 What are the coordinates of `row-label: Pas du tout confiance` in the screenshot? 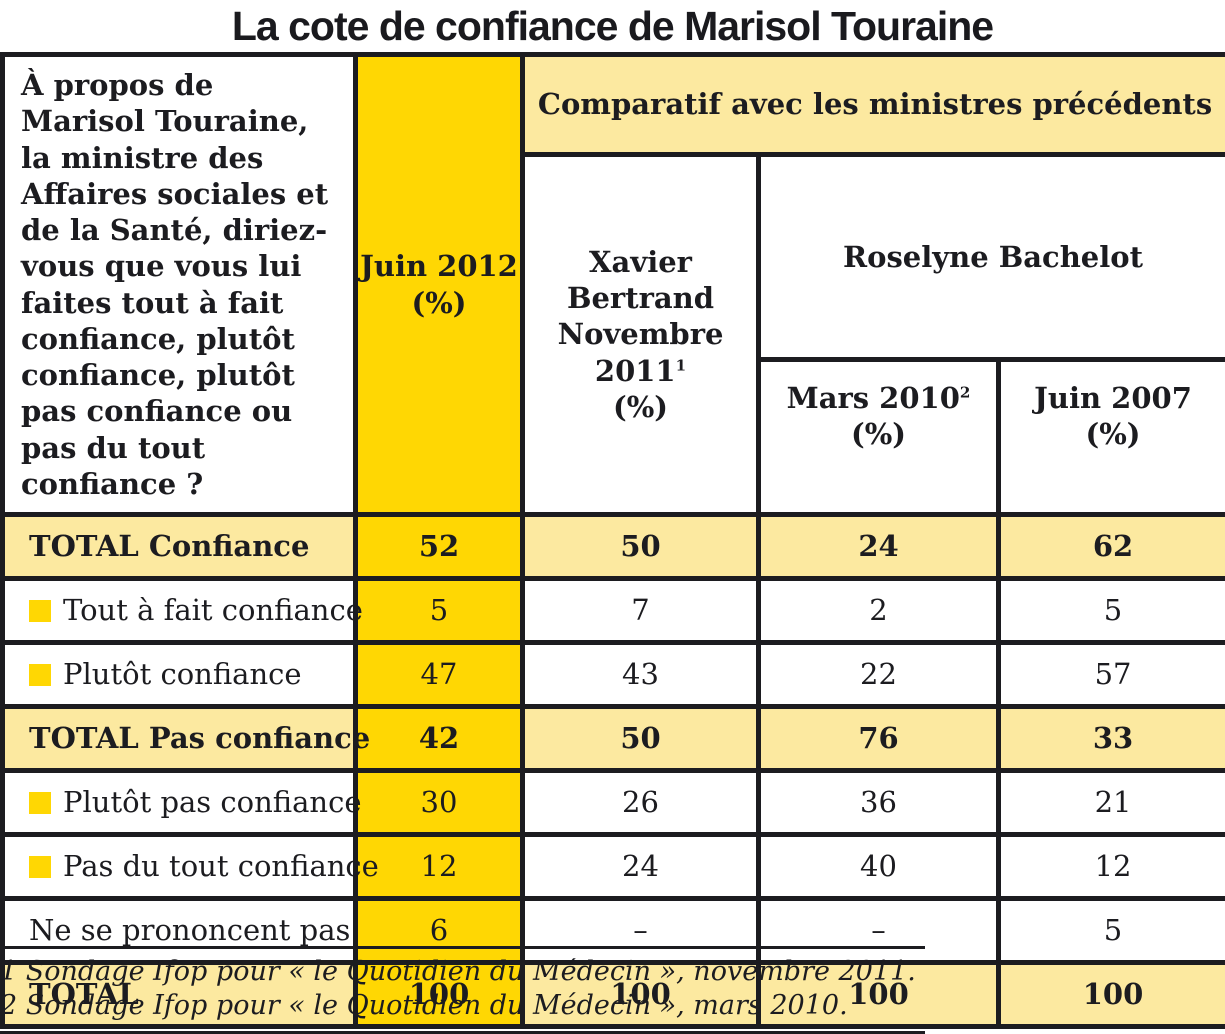 It's located at (189, 866).